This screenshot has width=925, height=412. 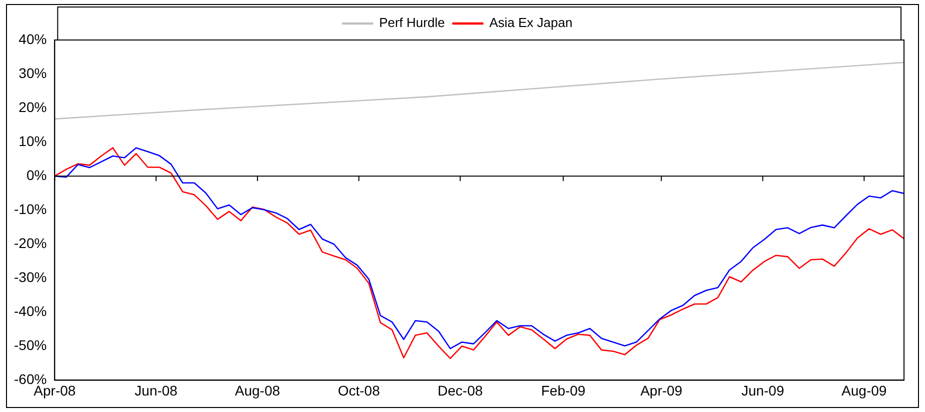 What do you see at coordinates (563, 390) in the screenshot?
I see `x-tick-label: Feb-09` at bounding box center [563, 390].